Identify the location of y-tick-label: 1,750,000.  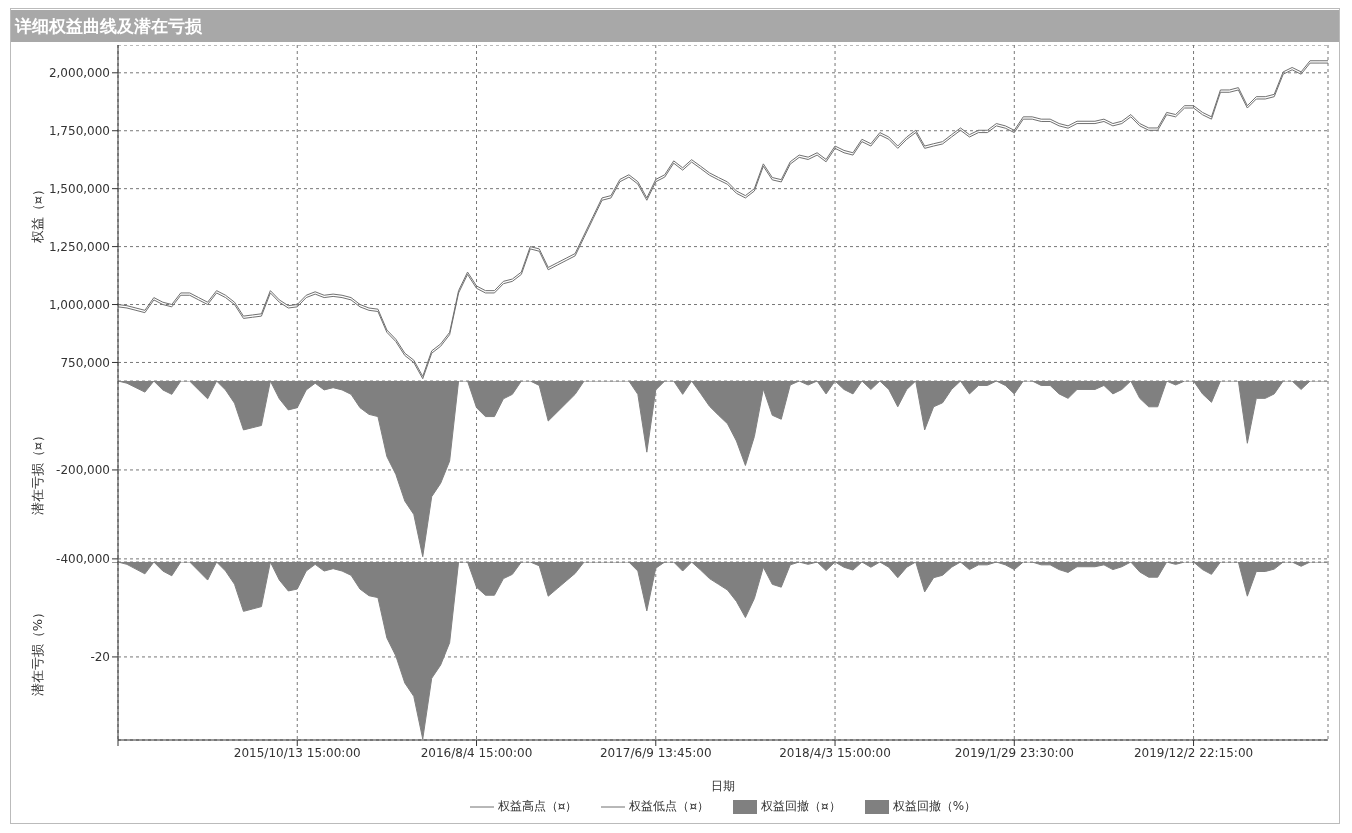
(79, 131).